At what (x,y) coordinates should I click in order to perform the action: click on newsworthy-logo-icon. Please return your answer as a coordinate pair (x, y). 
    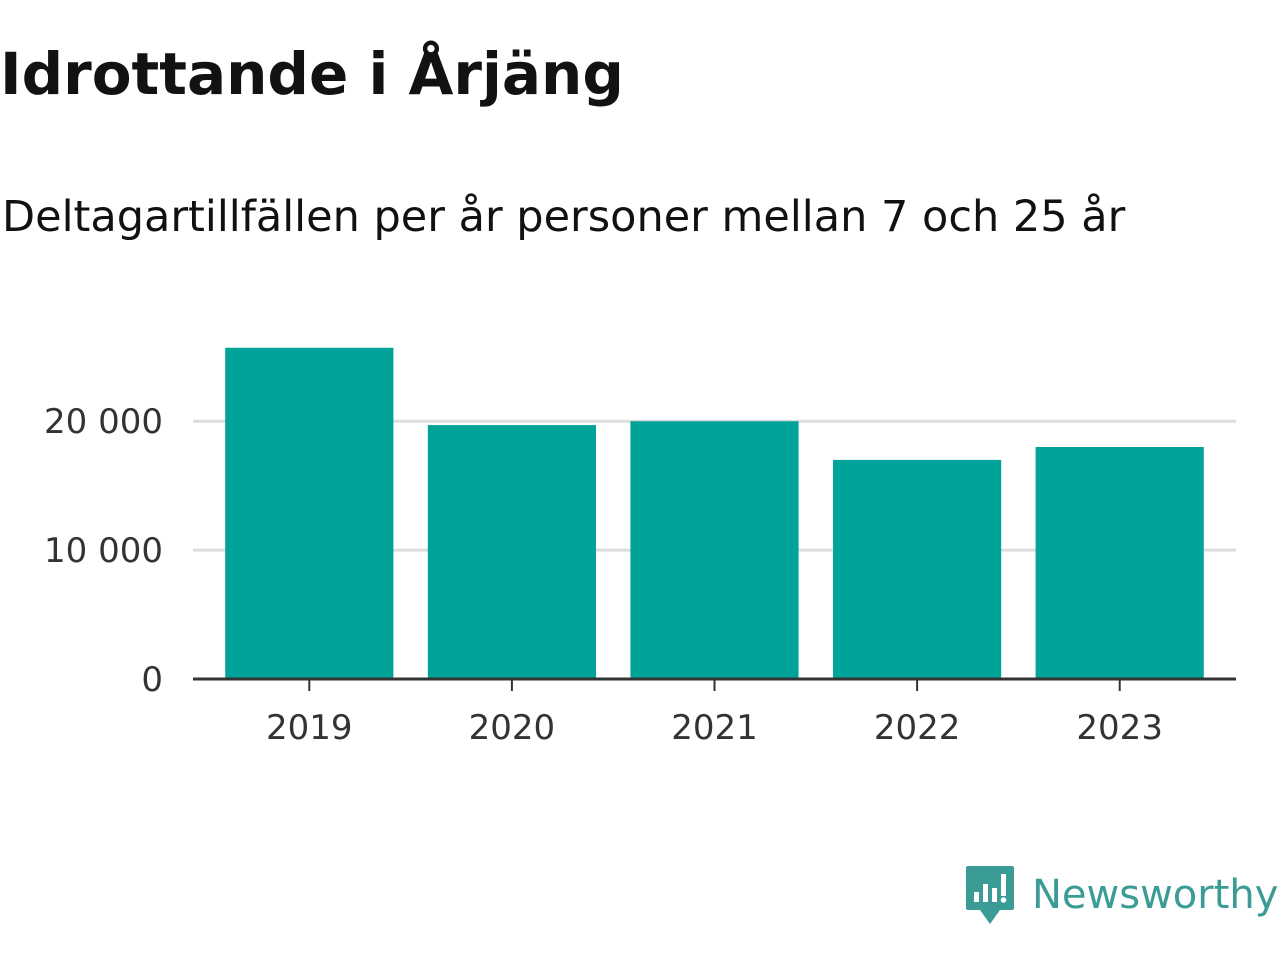
    Looking at the image, I should click on (990, 895).